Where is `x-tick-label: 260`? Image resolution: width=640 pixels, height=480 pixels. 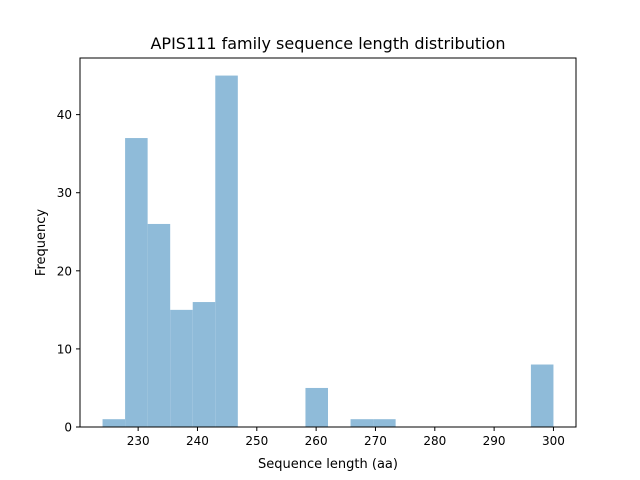 x-tick-label: 260 is located at coordinates (316, 441).